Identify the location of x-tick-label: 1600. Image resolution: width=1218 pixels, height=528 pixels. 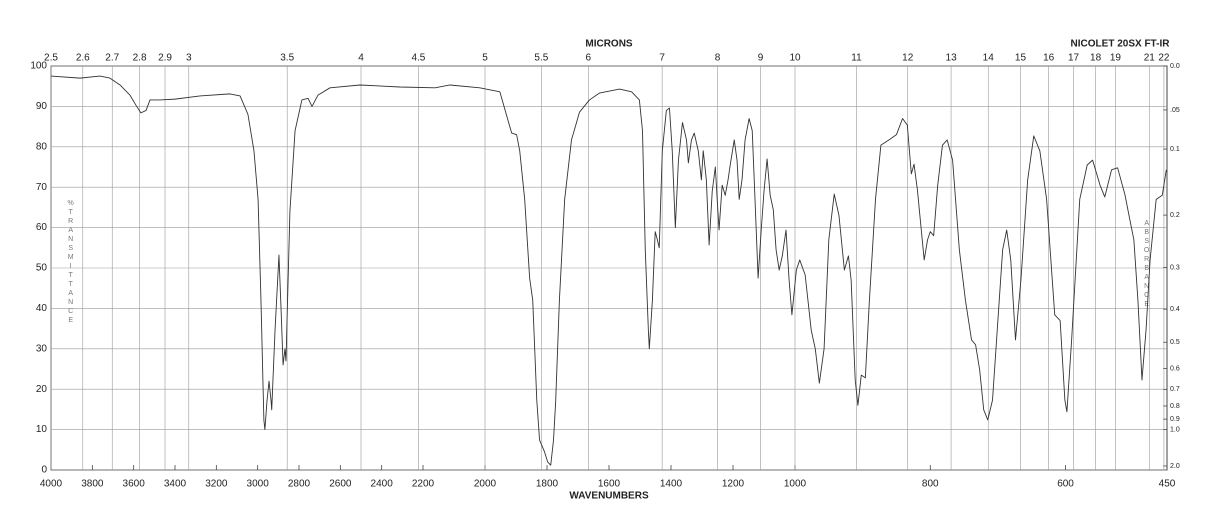
(609, 484).